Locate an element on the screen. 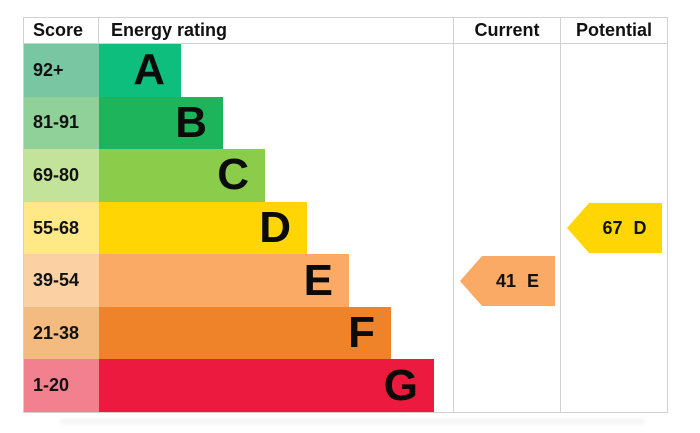 The image size is (700, 433). energy-rating-column-header: Energy rating is located at coordinates (169, 30).